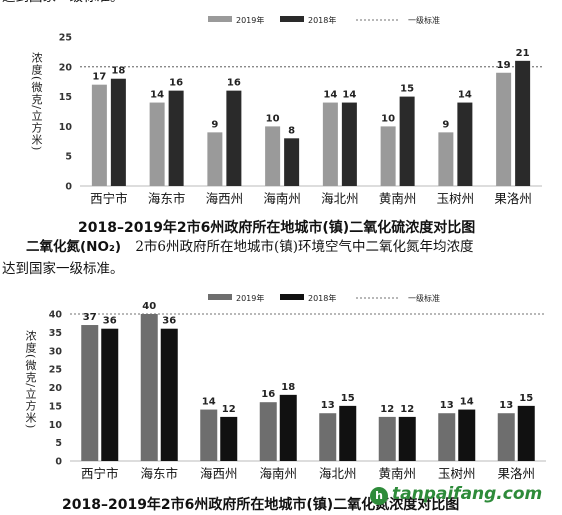  I want to click on chart1-ylabel: 浓度(微克/立方米), so click(36, 102).